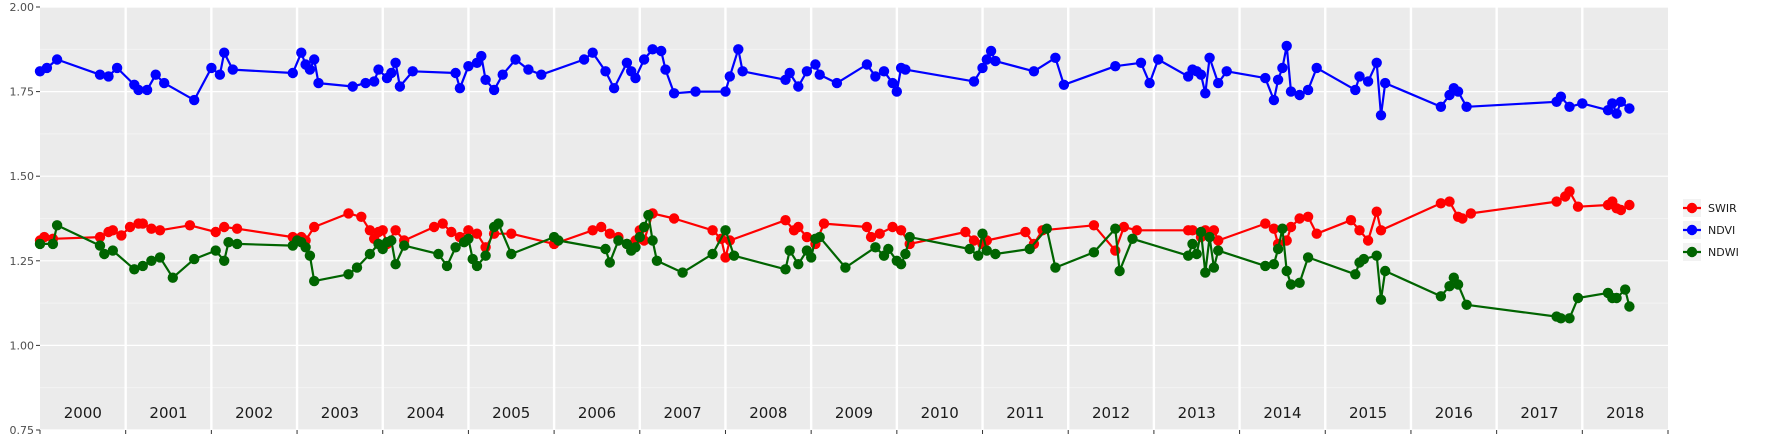 This screenshot has width=1773, height=442. I want to click on year-label: 2000, so click(83, 413).